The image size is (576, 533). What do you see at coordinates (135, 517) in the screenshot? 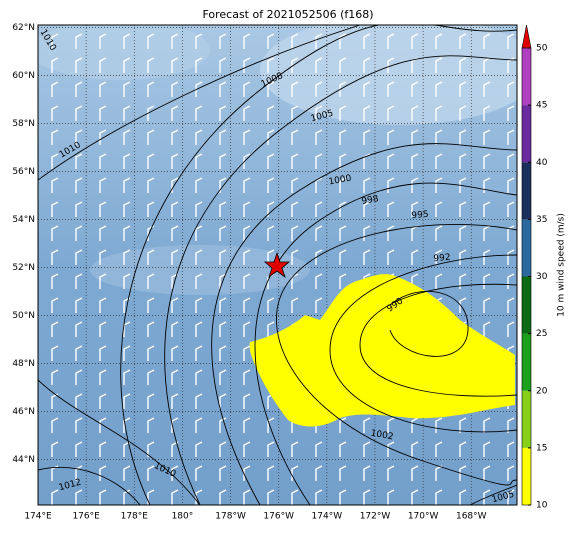
I see `x-tick-label: 178°E` at bounding box center [135, 517].